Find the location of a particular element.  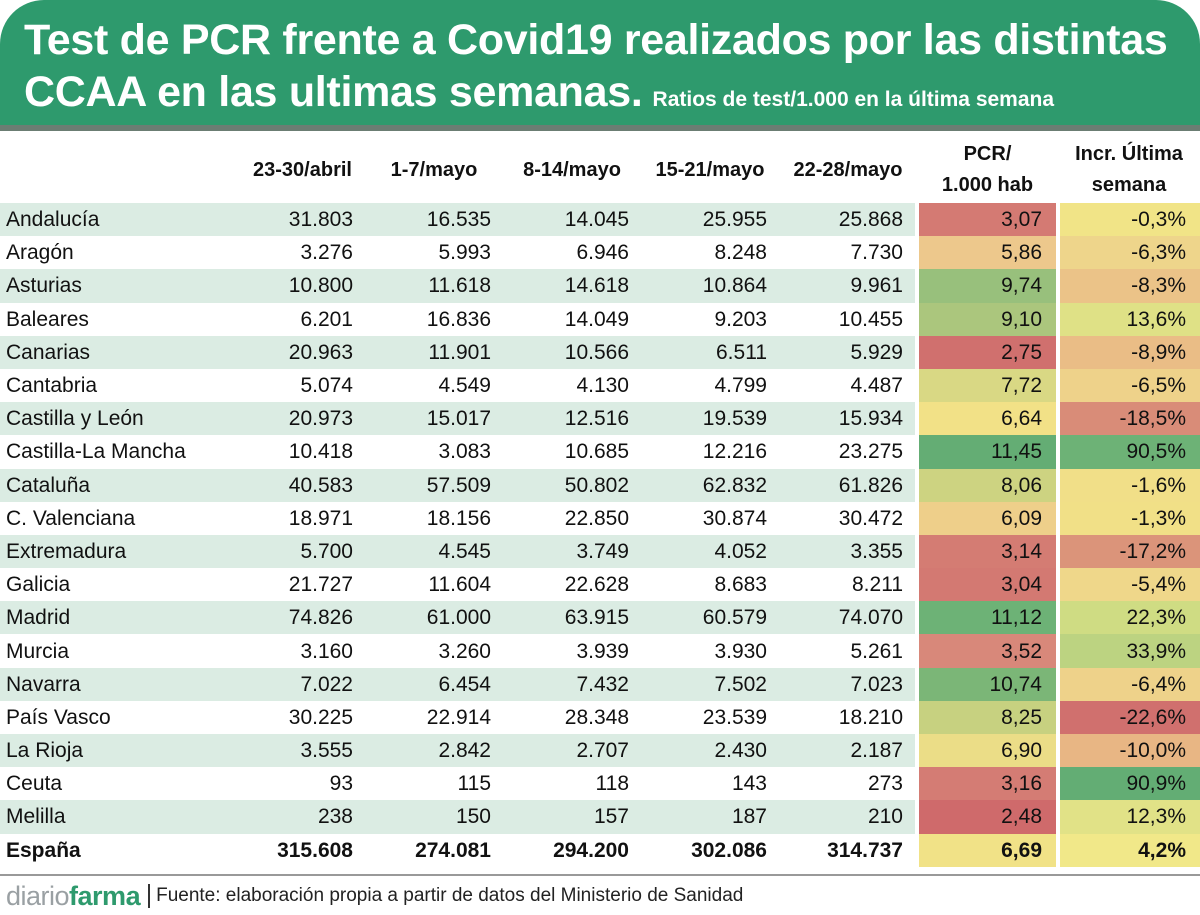

region-cell: La Rioja is located at coordinates (120, 751).